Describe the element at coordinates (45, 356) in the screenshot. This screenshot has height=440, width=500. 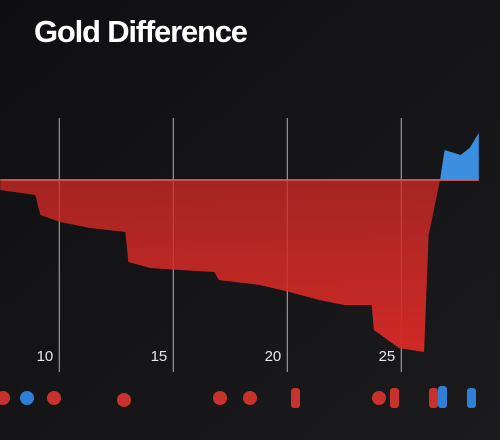
I see `x-tick-label: 10` at that location.